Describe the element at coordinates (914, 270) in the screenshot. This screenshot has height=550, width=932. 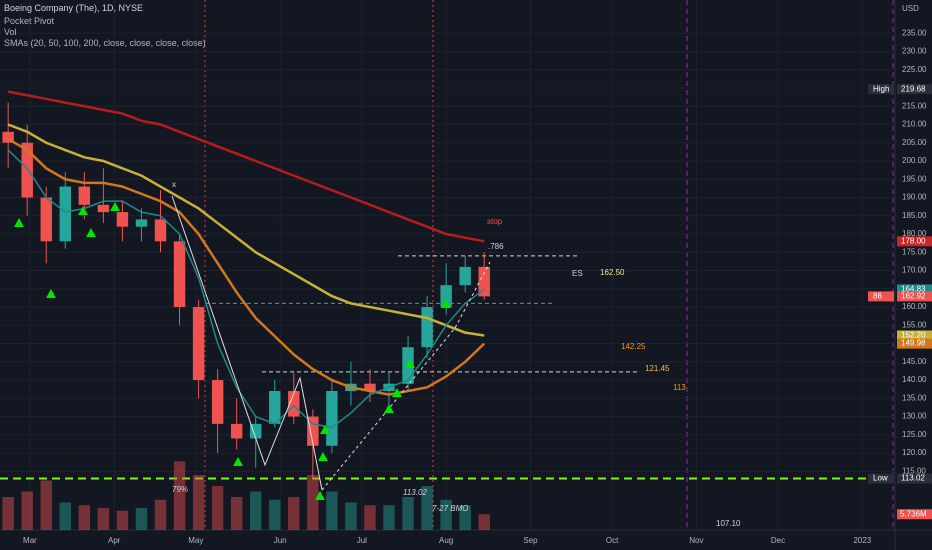
I see `y-tick-label: 170.00` at that location.